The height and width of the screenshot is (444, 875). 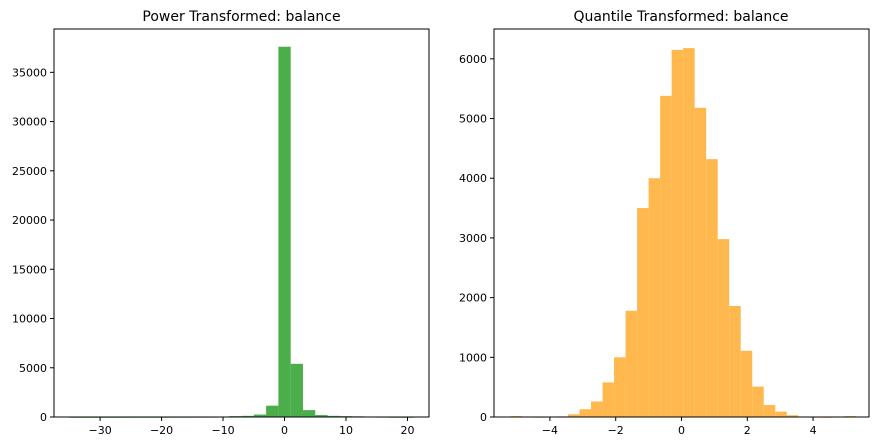 I want to click on x-tick-label: −10, so click(x=222, y=430).